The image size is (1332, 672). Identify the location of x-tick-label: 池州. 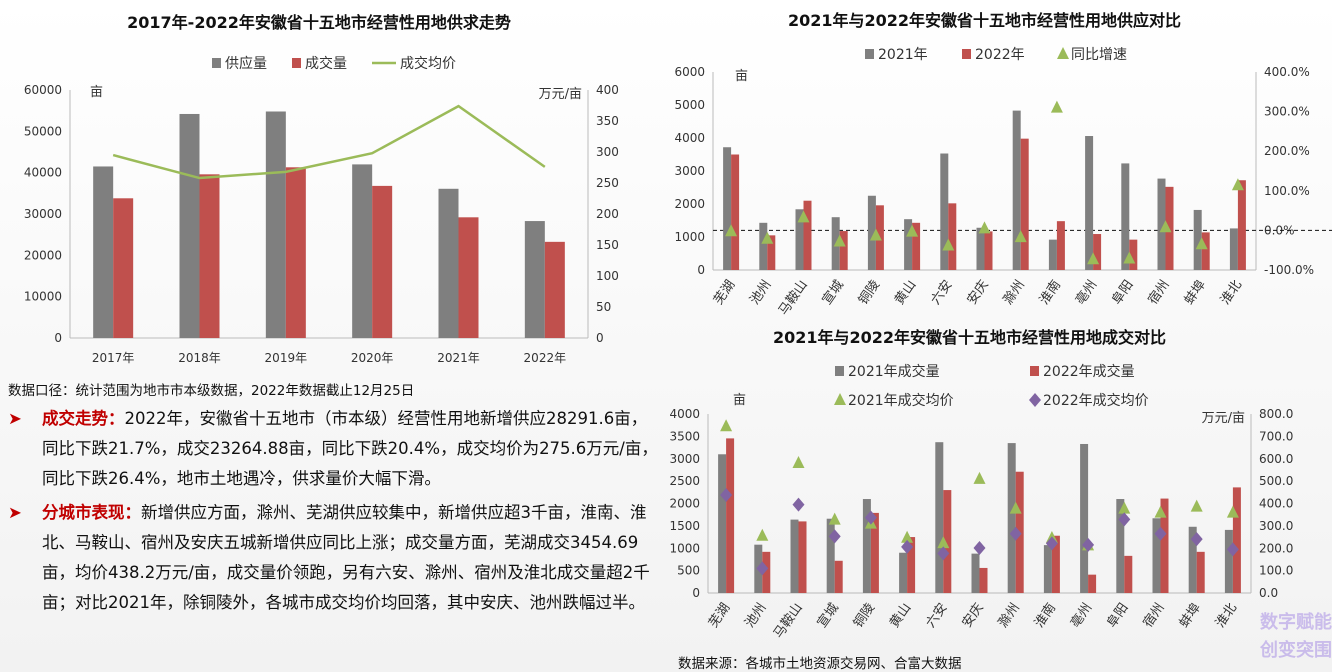
(760, 293).